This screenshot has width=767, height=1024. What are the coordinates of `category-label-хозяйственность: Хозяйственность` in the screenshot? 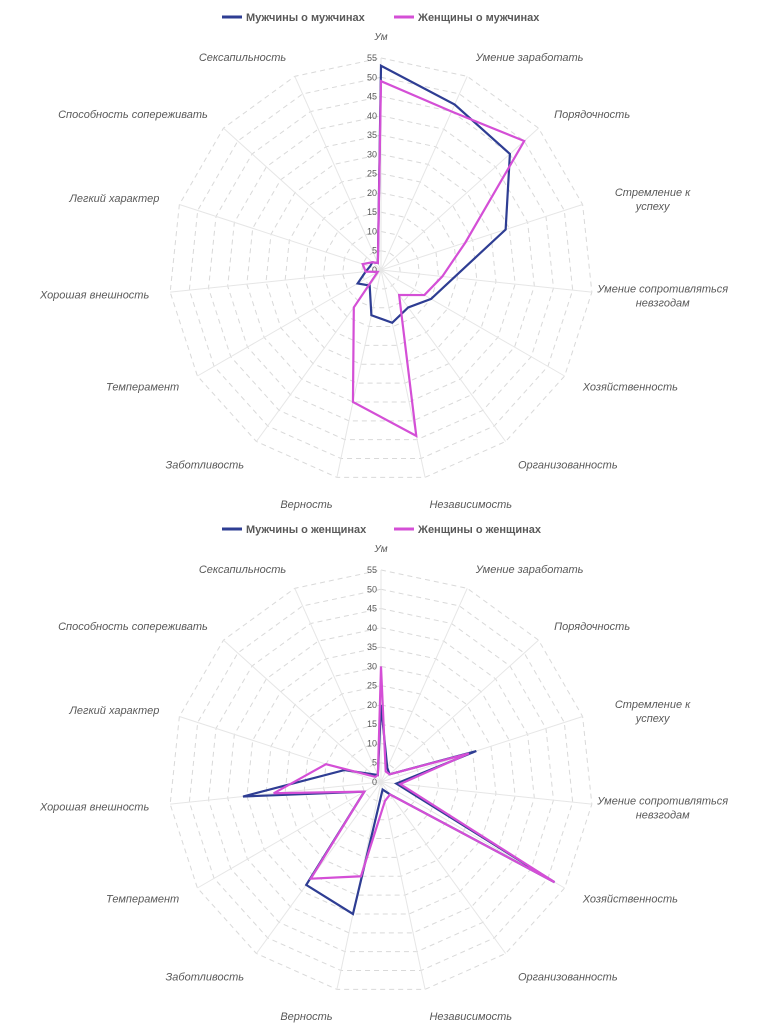 It's located at (630, 388).